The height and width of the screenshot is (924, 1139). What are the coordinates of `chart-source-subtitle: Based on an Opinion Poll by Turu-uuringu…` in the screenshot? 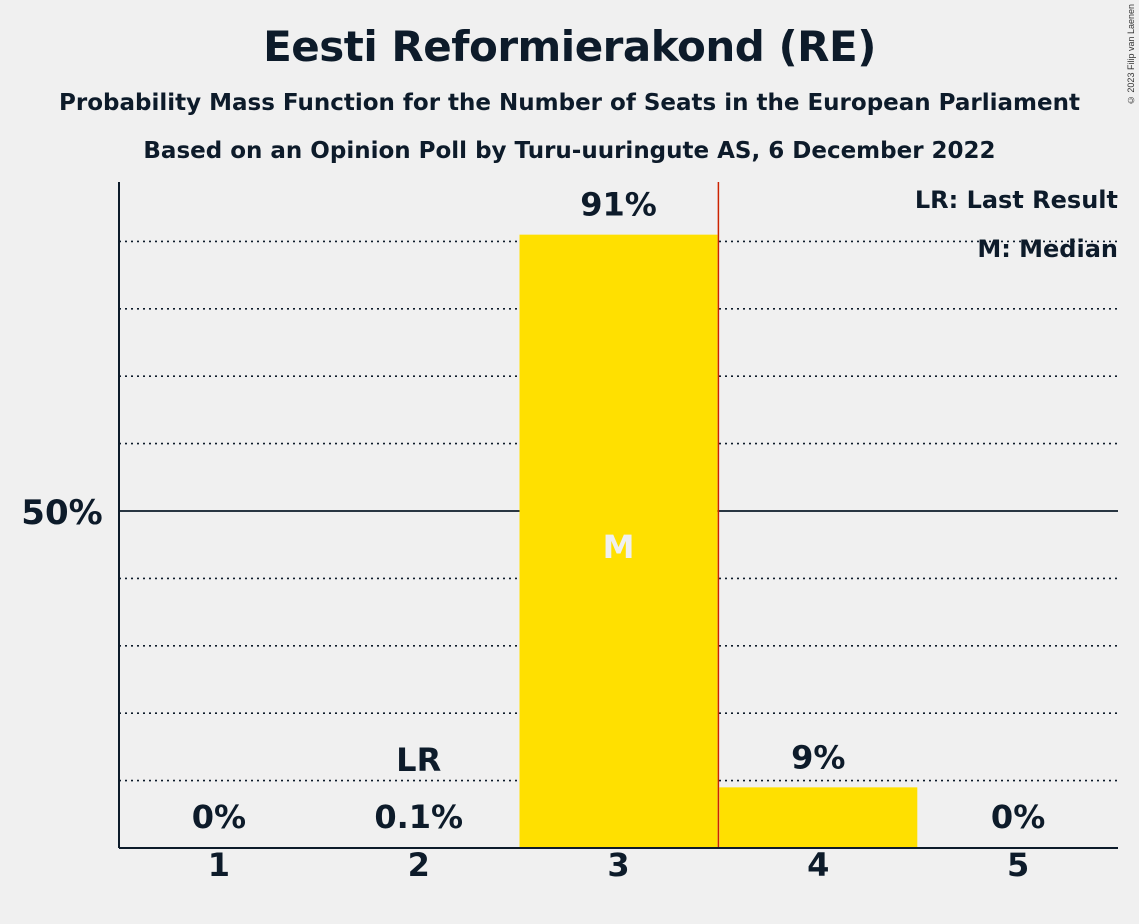 It's located at (569, 151).